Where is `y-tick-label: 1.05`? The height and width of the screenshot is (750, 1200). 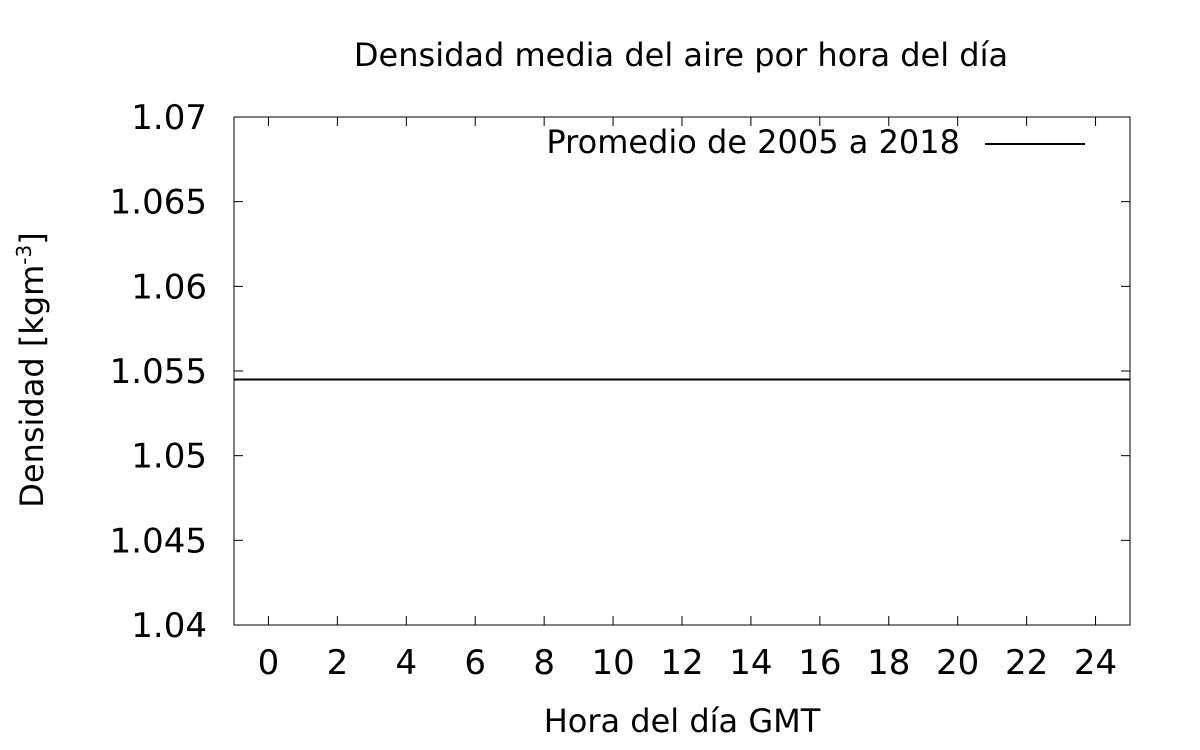 y-tick-label: 1.05 is located at coordinates (169, 457).